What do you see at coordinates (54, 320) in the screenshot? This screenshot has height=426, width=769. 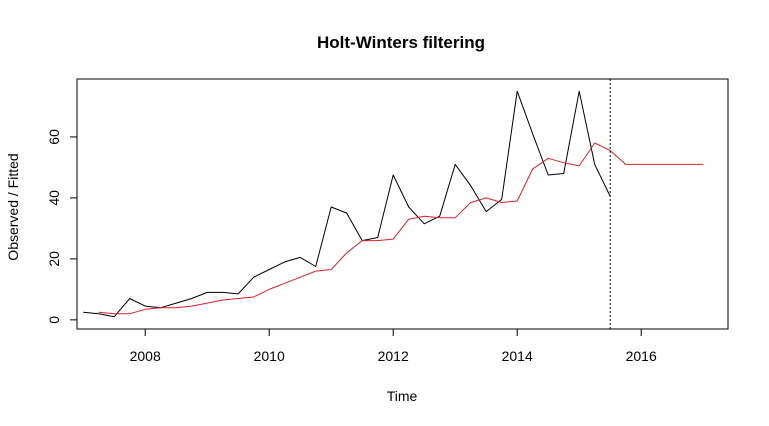 I see `y-tick-label: 0` at bounding box center [54, 320].